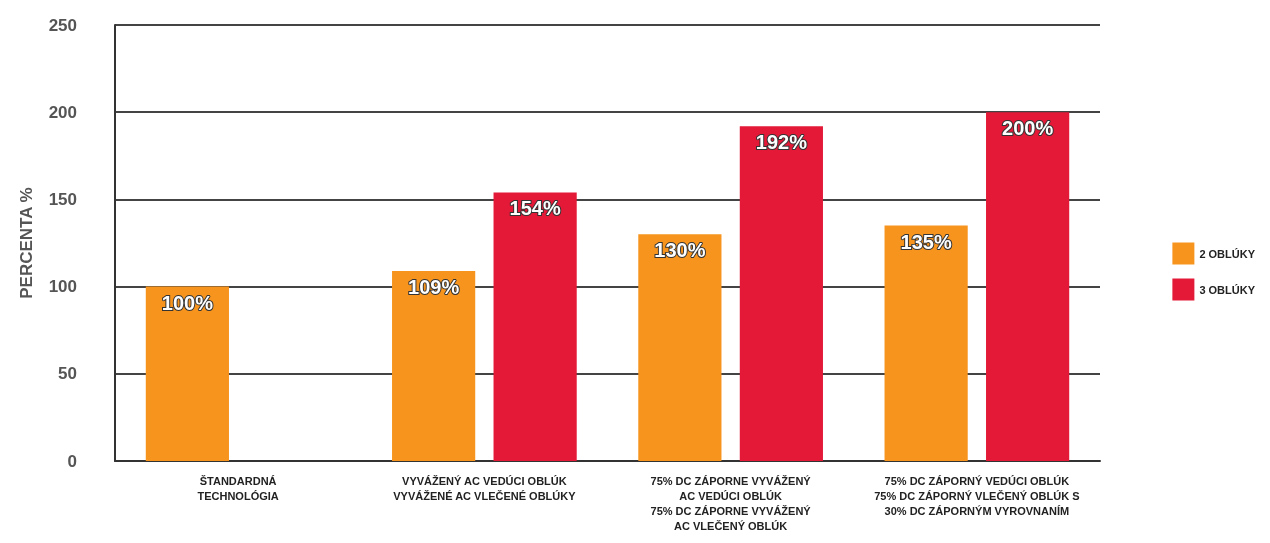 This screenshot has height=543, width=1270. What do you see at coordinates (72, 461) in the screenshot?
I see `y-tick-label: 0` at bounding box center [72, 461].